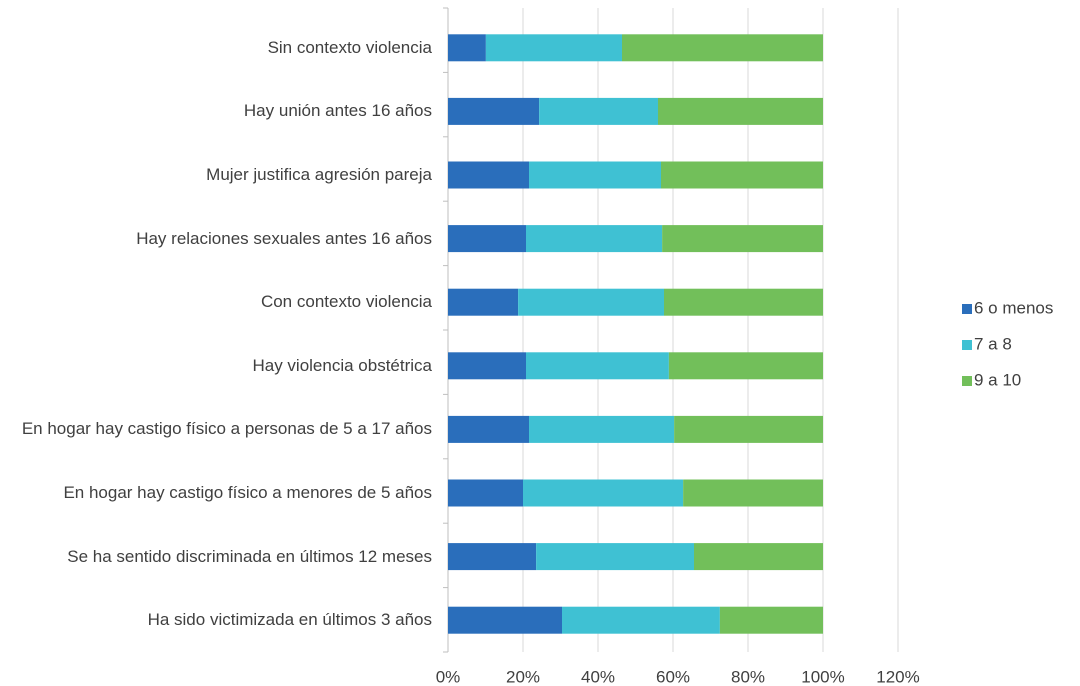  I want to click on category-label-box: Mujer justifica agresión pareja, so click(217, 175).